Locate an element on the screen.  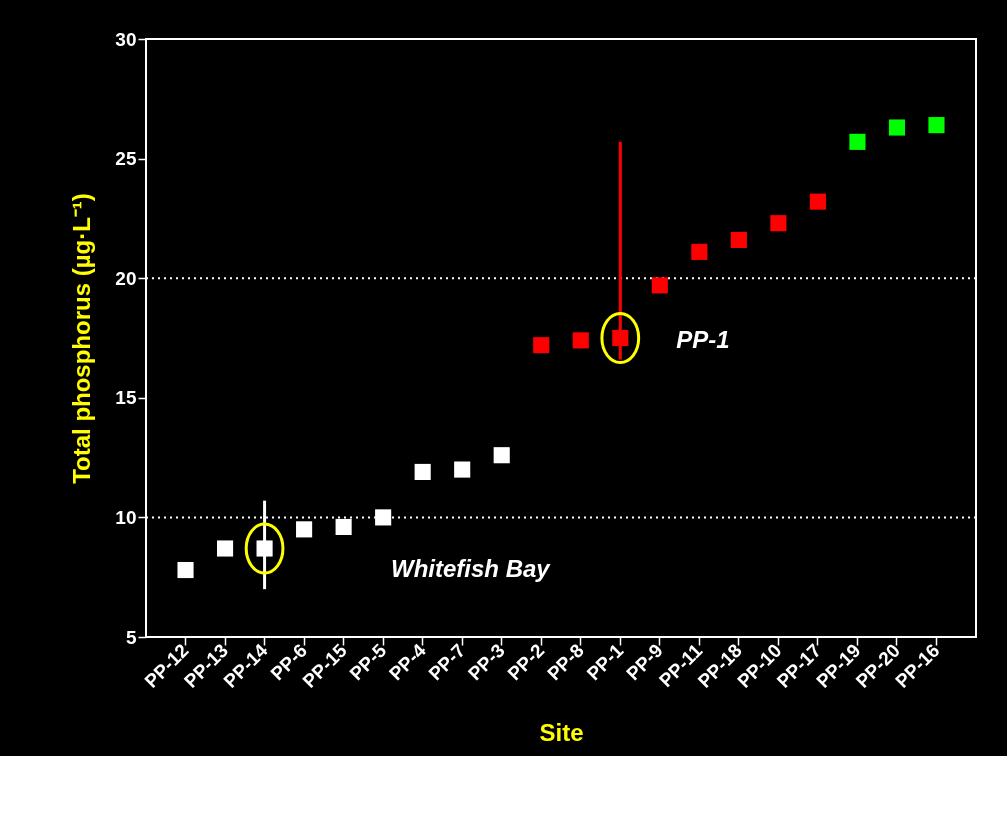
x-axis-title: Site is located at coordinates (561, 732).